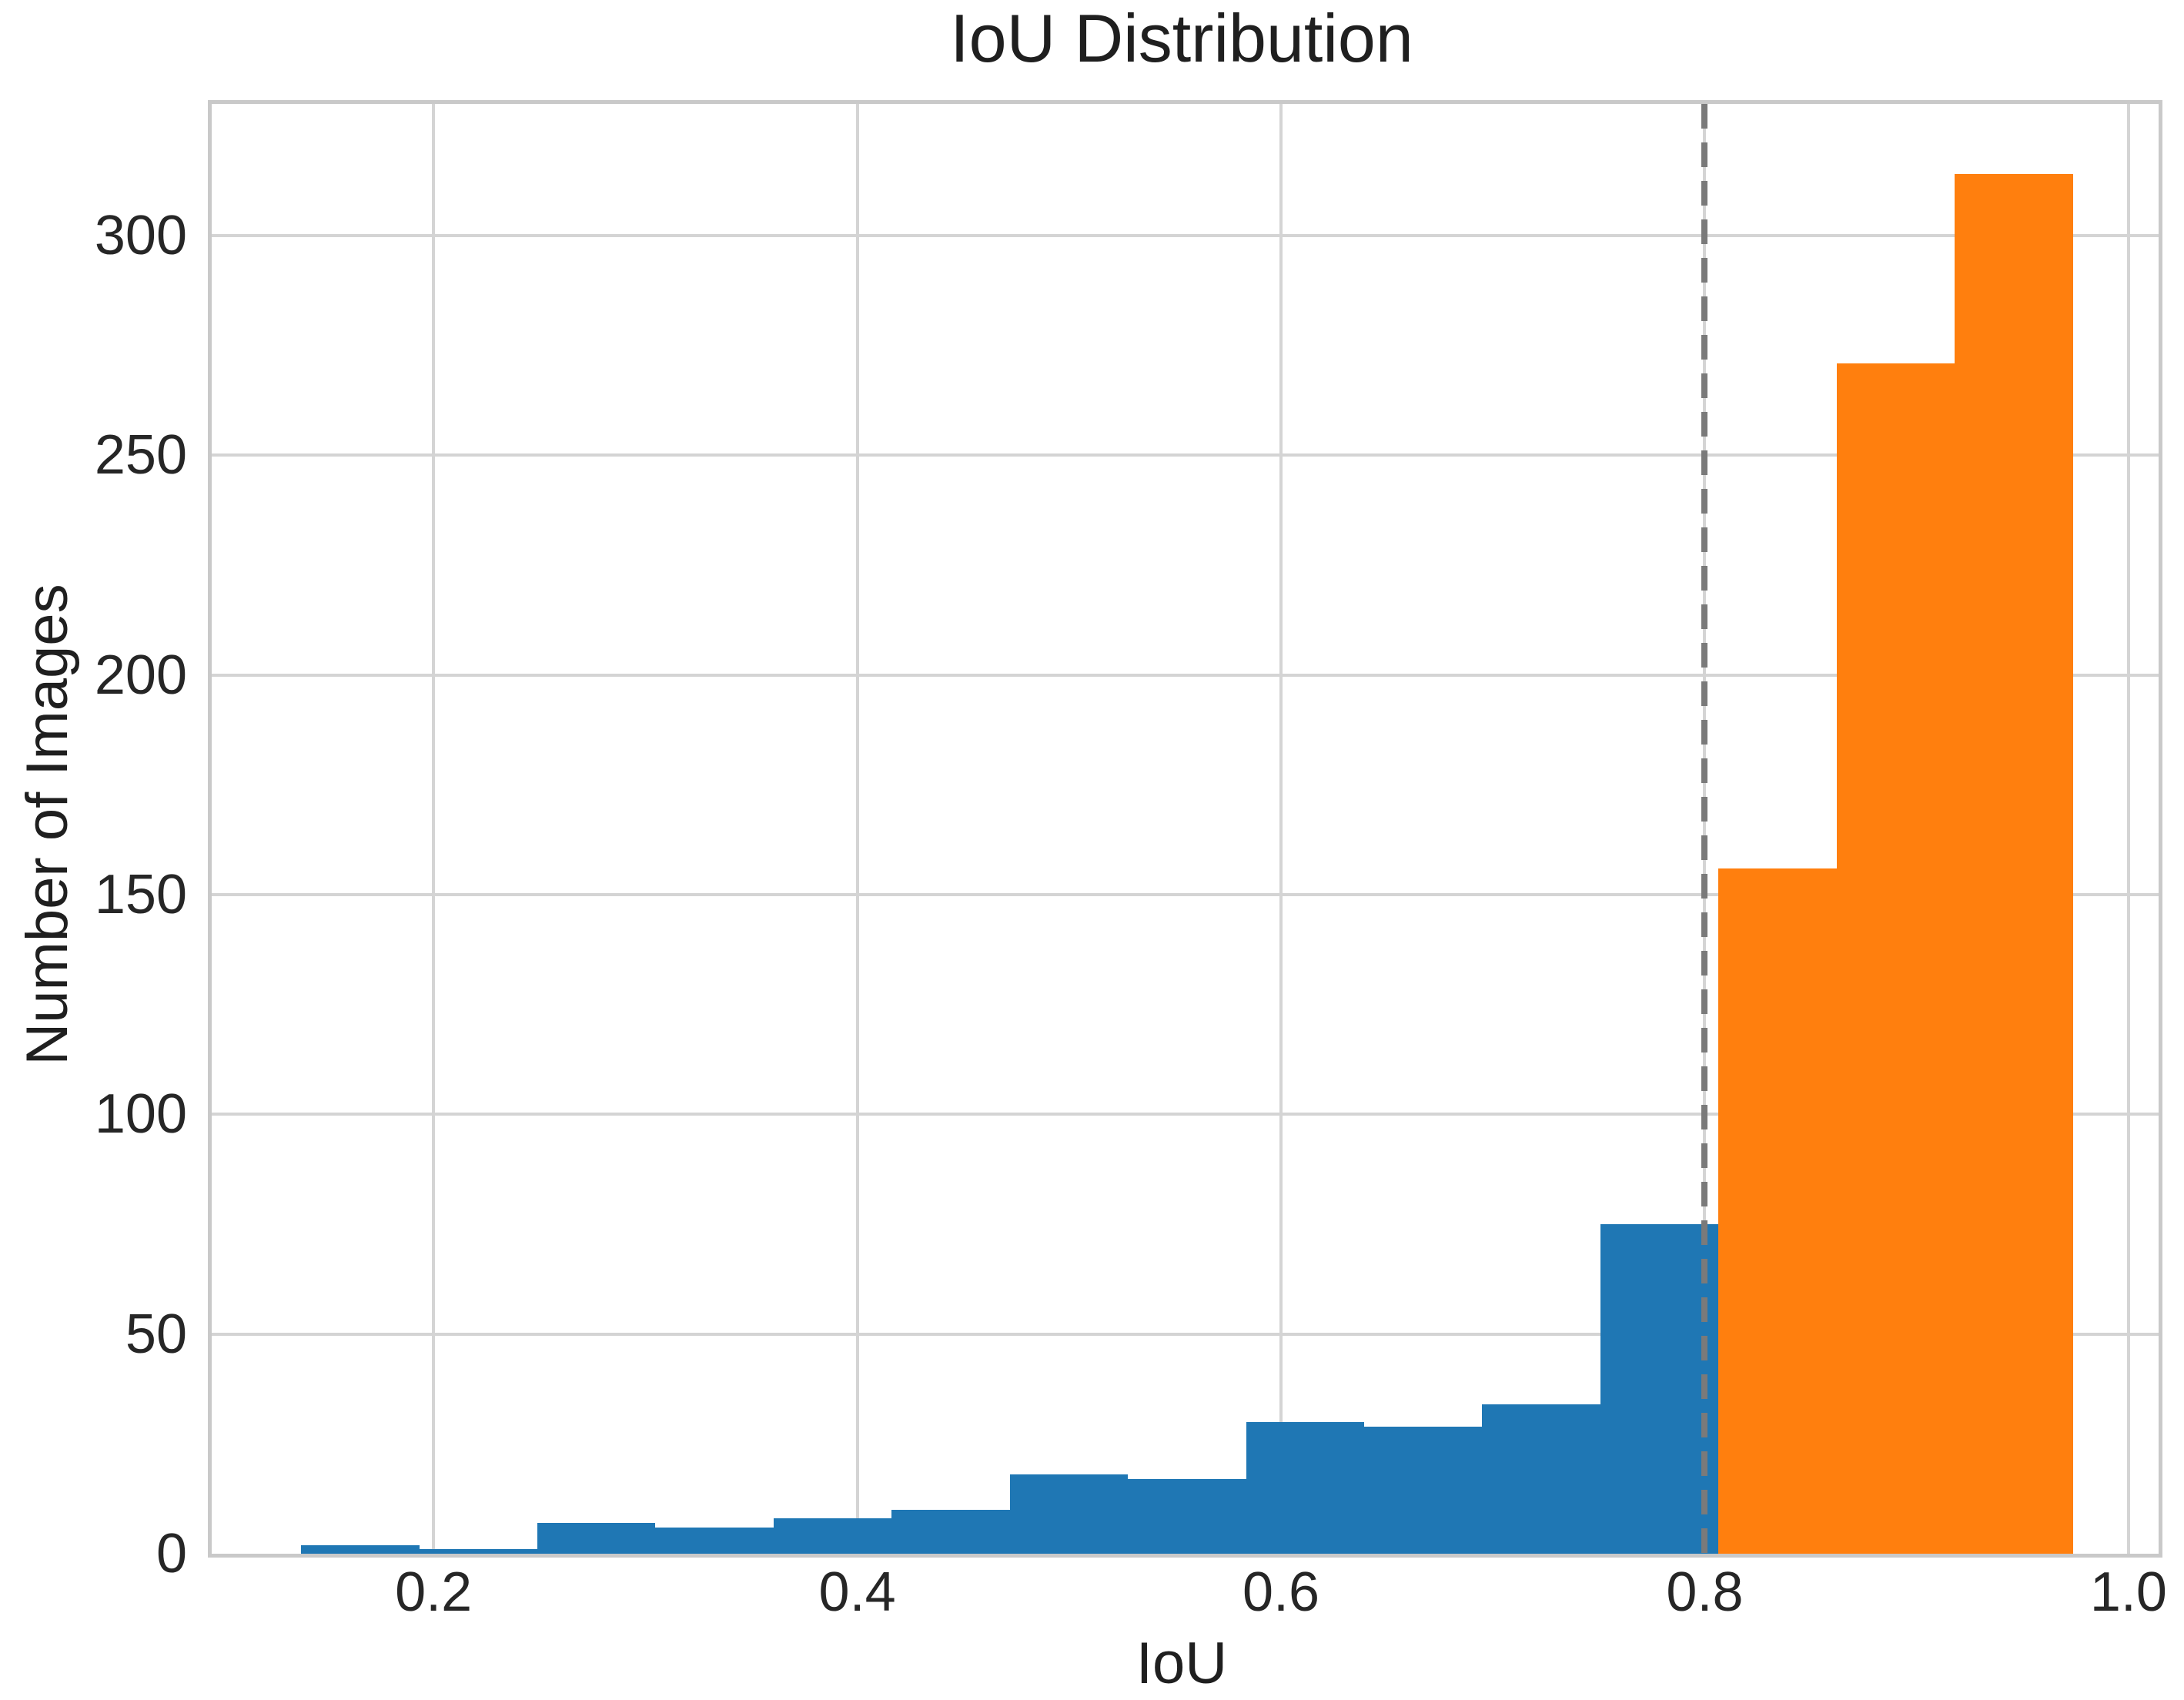 The image size is (2184, 1700). What do you see at coordinates (141, 1114) in the screenshot?
I see `y-tick-label: 100` at bounding box center [141, 1114].